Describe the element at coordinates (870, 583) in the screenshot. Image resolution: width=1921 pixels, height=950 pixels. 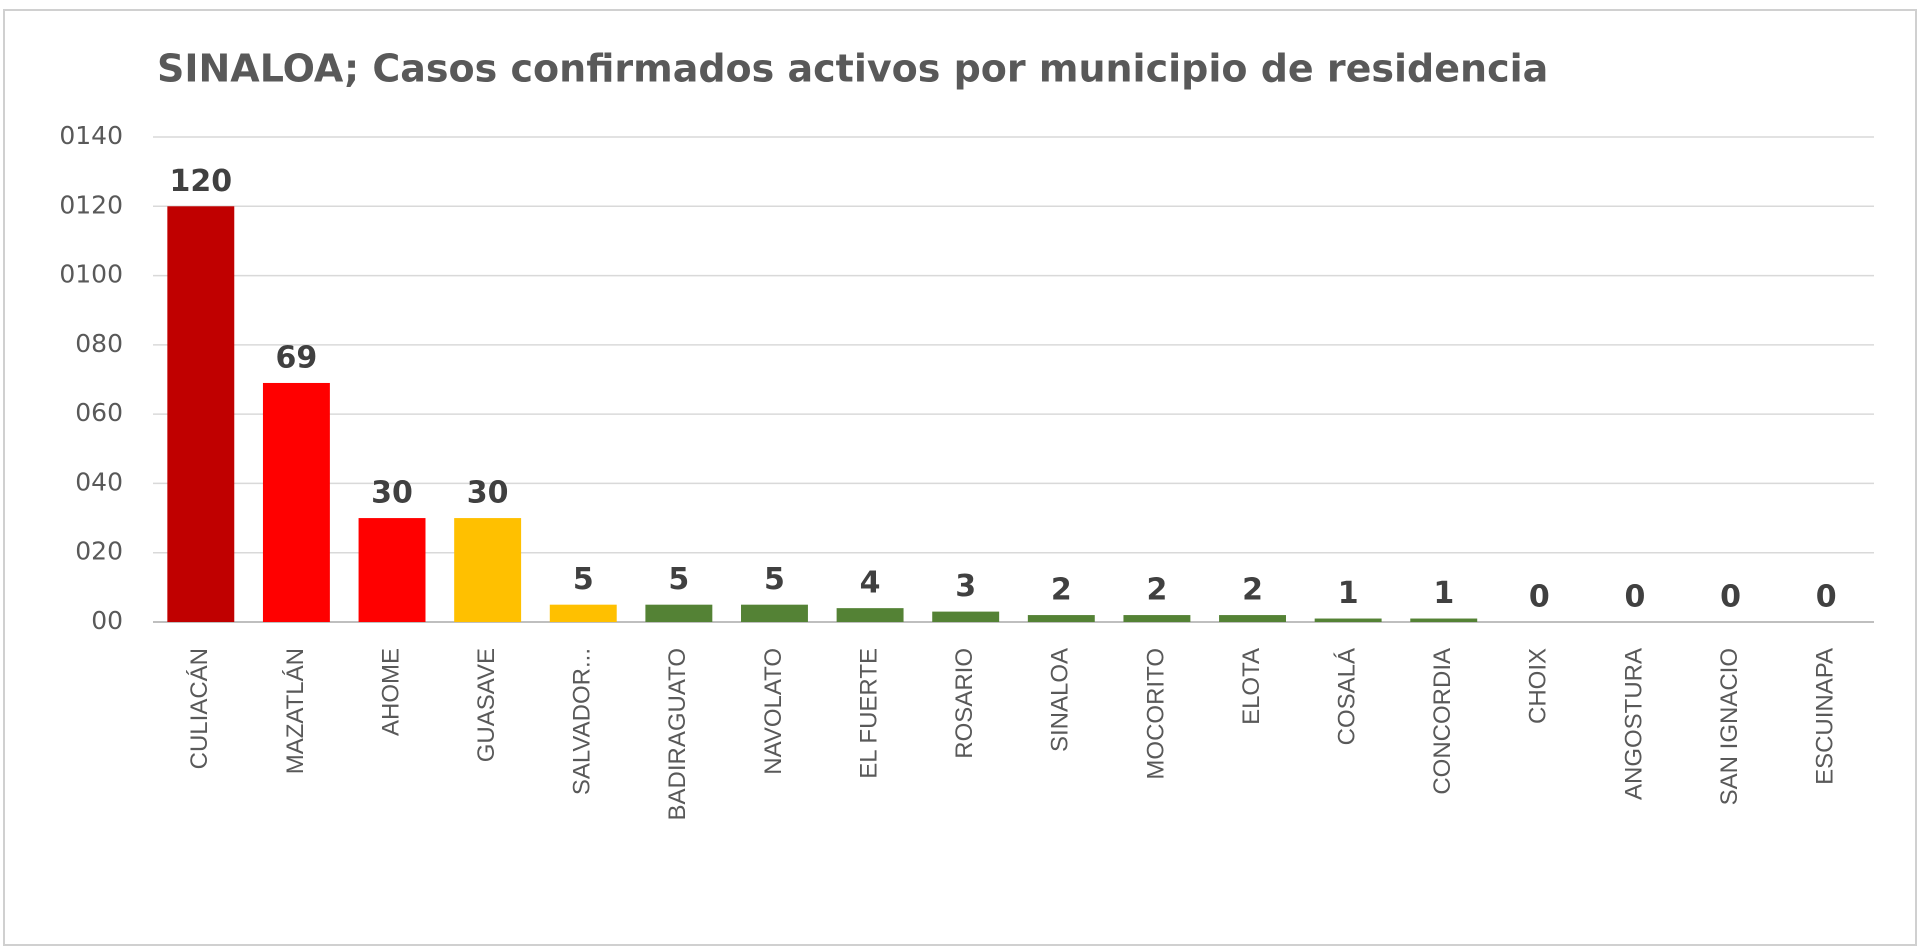
I see `data-label: 4` at that location.